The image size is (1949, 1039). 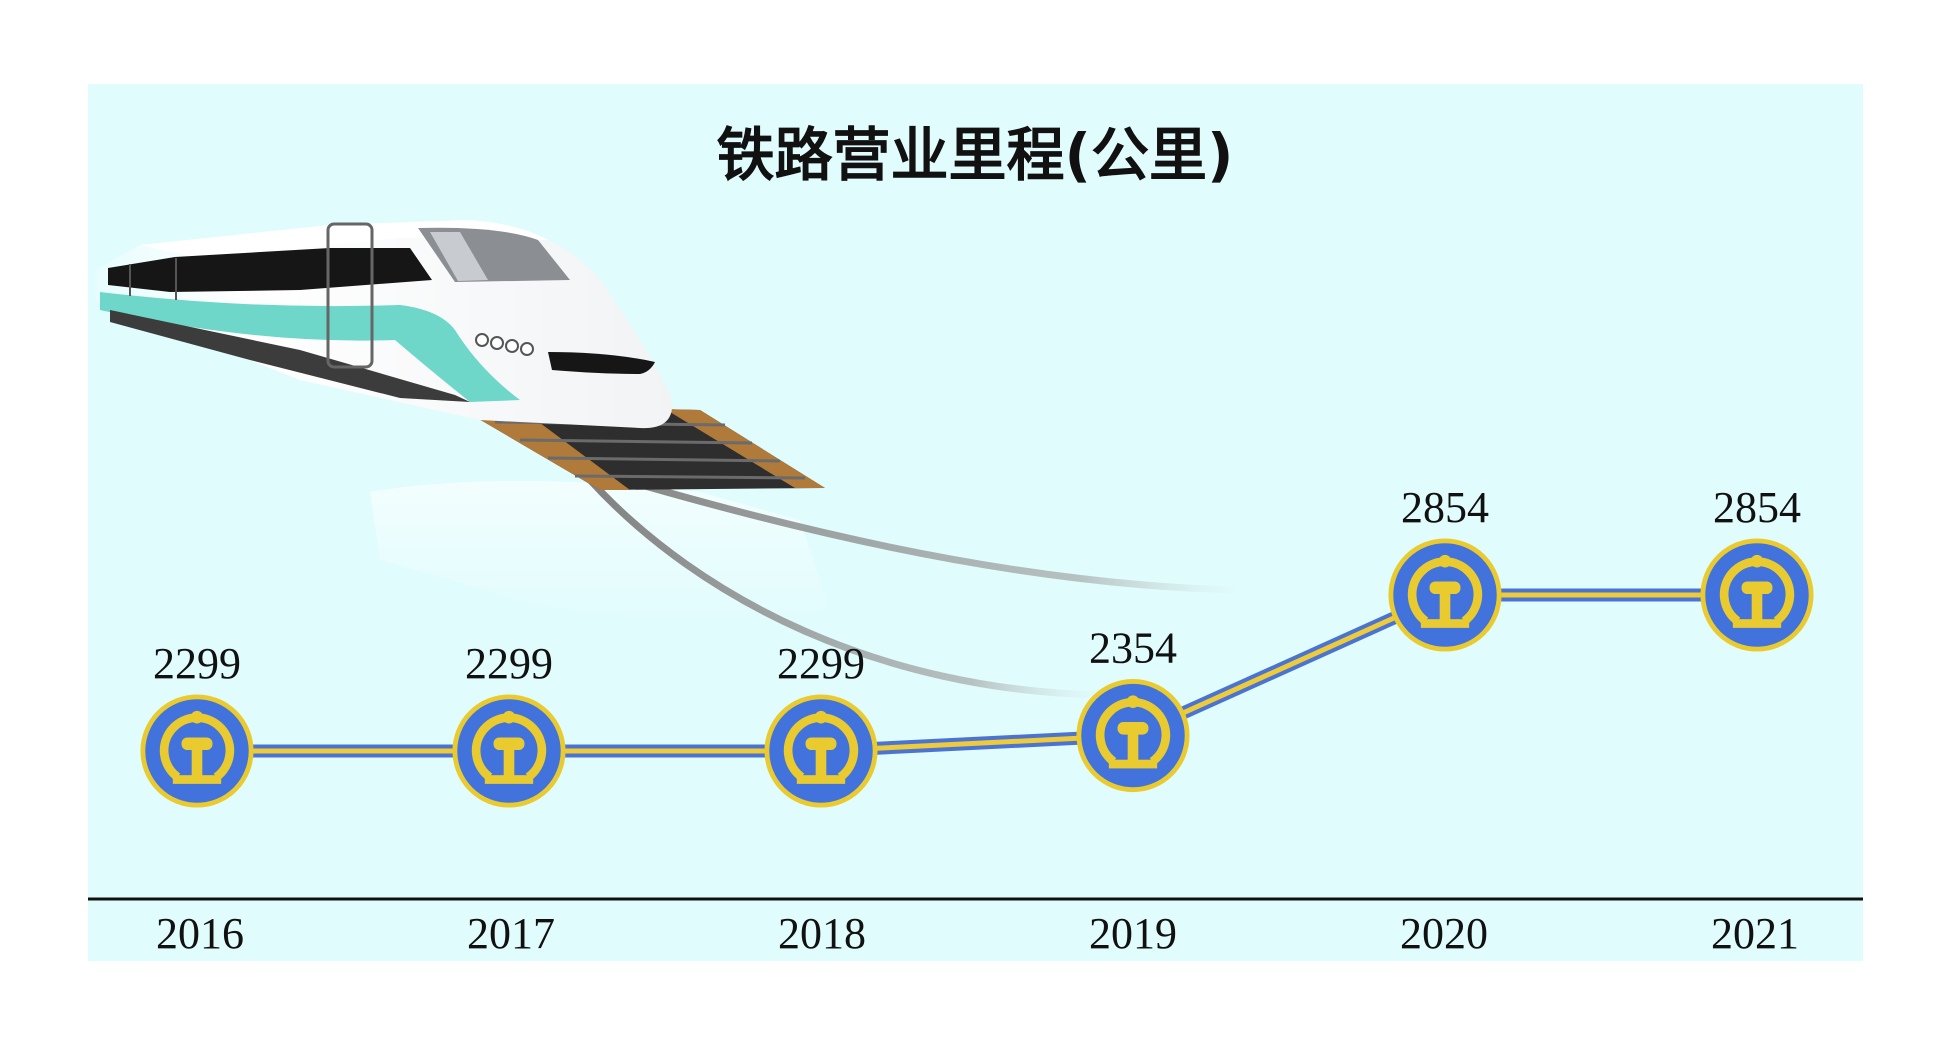 I want to click on track-curve-lower, so click(x=844, y=588).